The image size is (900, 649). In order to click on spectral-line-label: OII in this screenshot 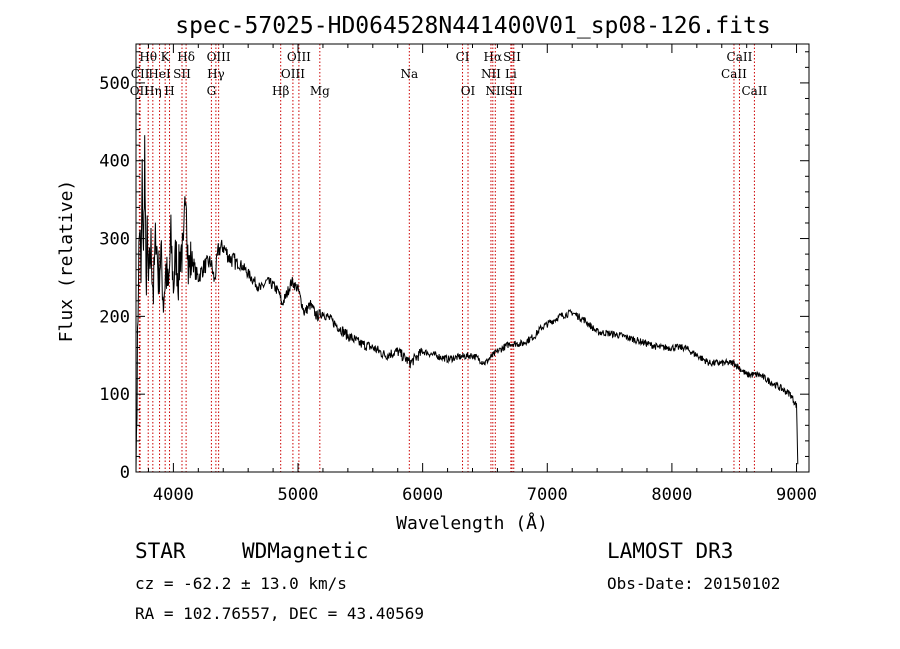, I will do `click(140, 91)`.